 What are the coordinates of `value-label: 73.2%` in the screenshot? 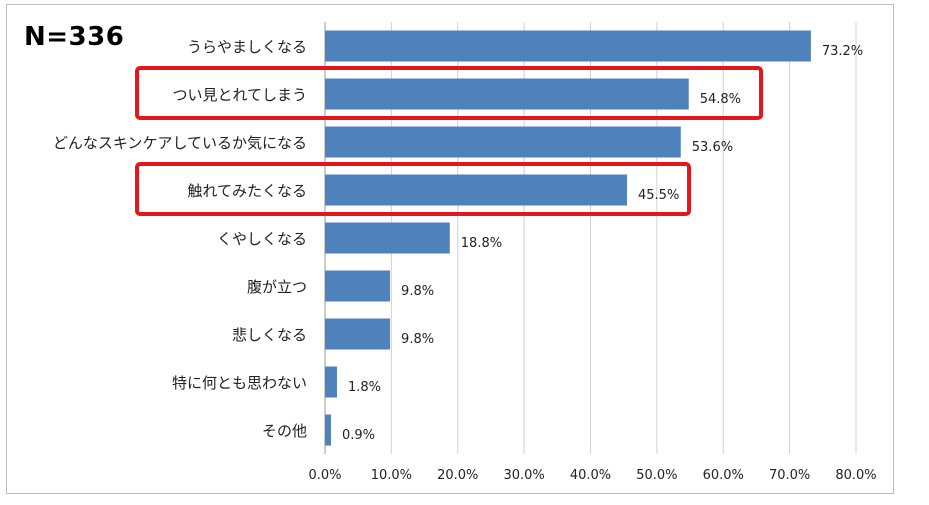 It's located at (842, 51).